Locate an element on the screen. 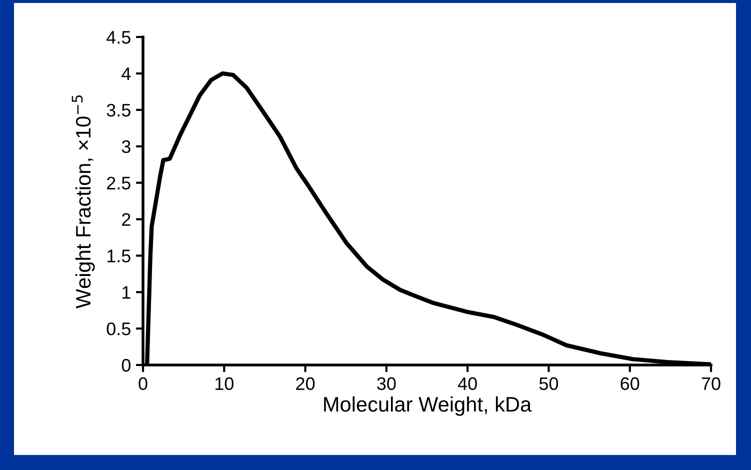  x-tick-label: 0 is located at coordinates (143, 383).